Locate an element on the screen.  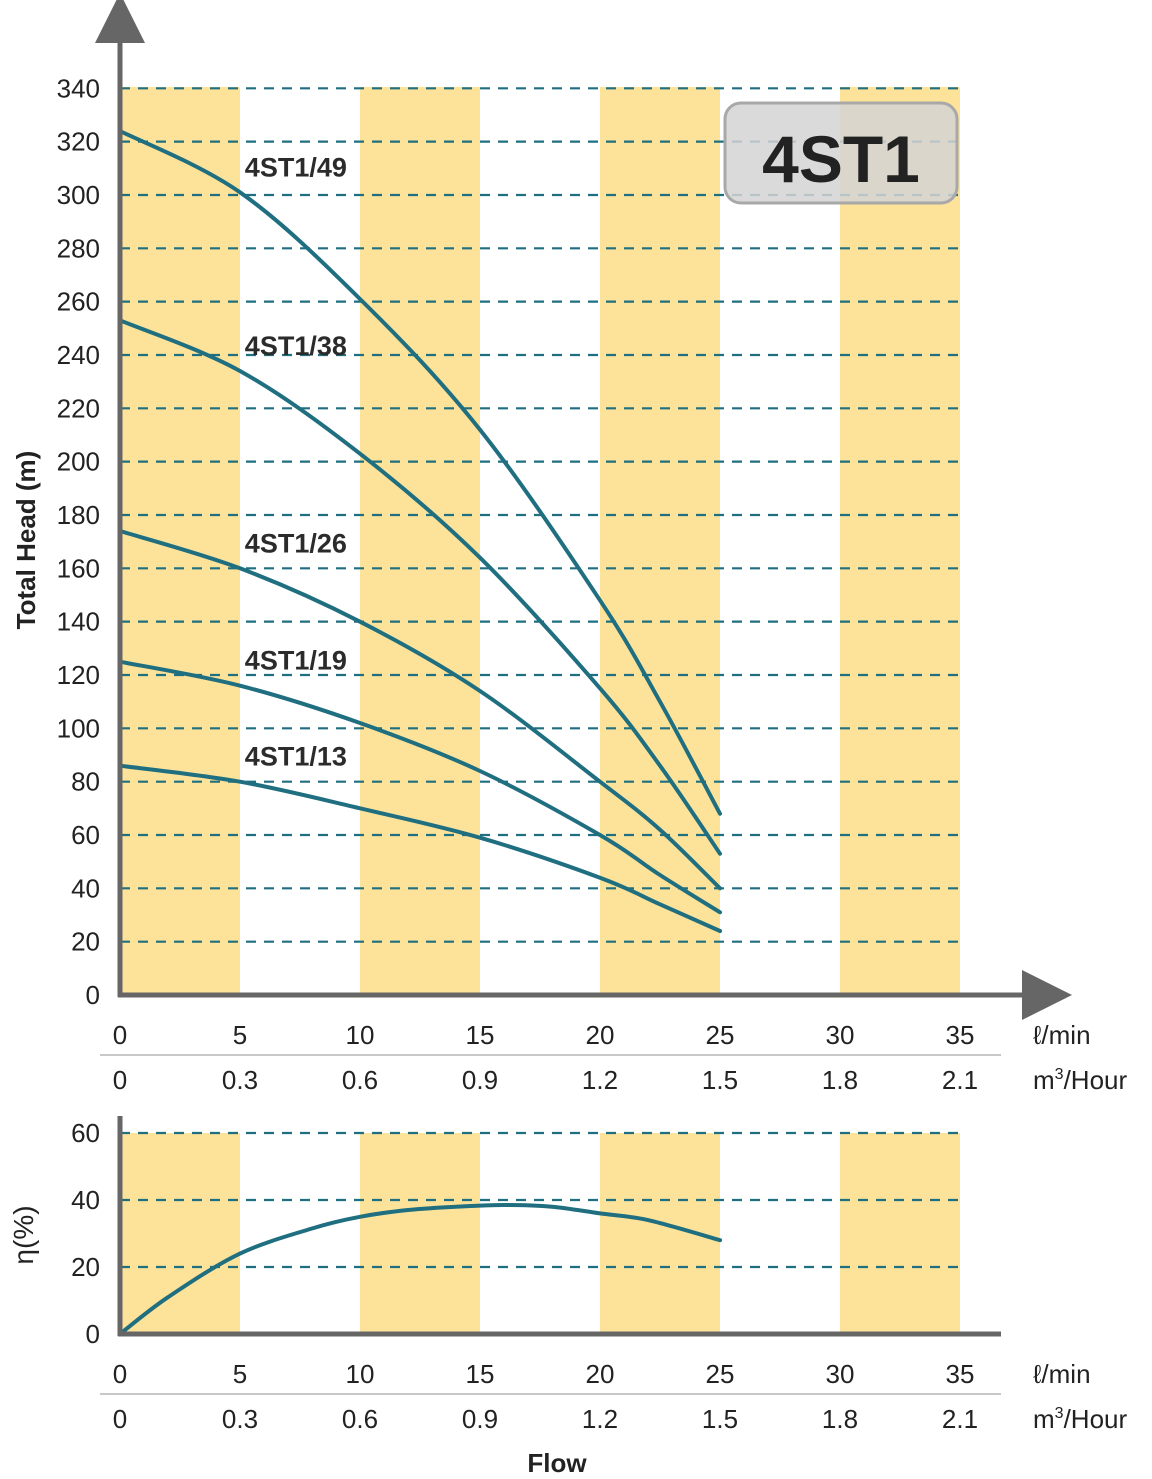
top-chart-y-tick-140: 140 is located at coordinates (78, 622).